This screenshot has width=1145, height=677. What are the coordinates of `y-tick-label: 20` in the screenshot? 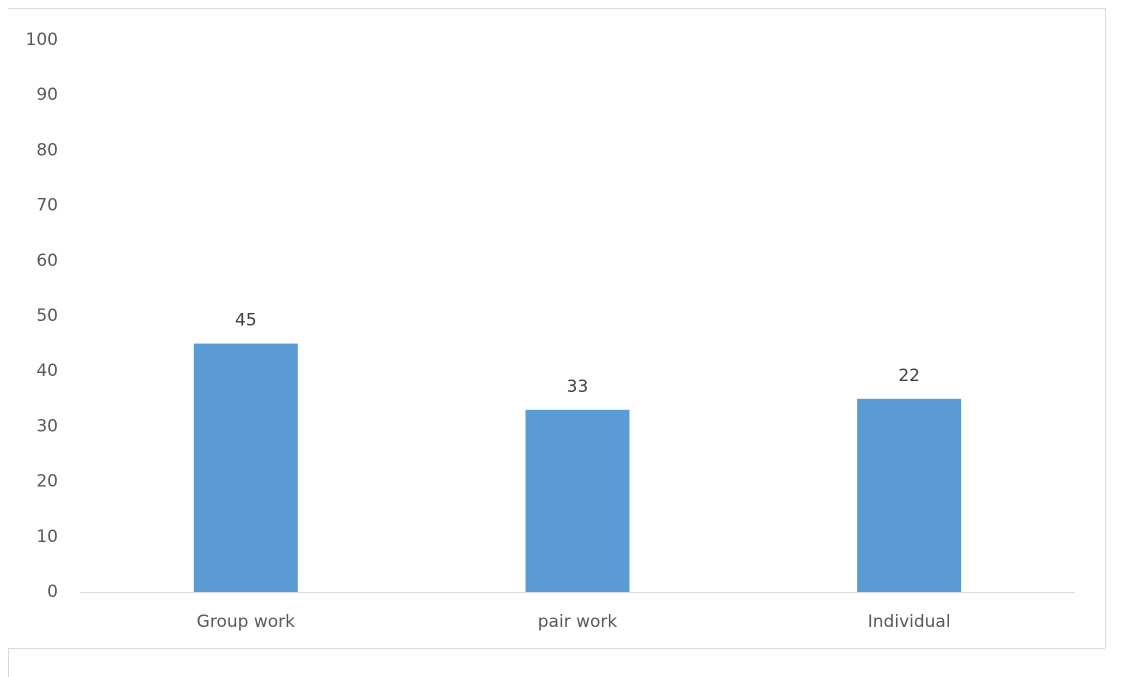 It's located at (47, 482).